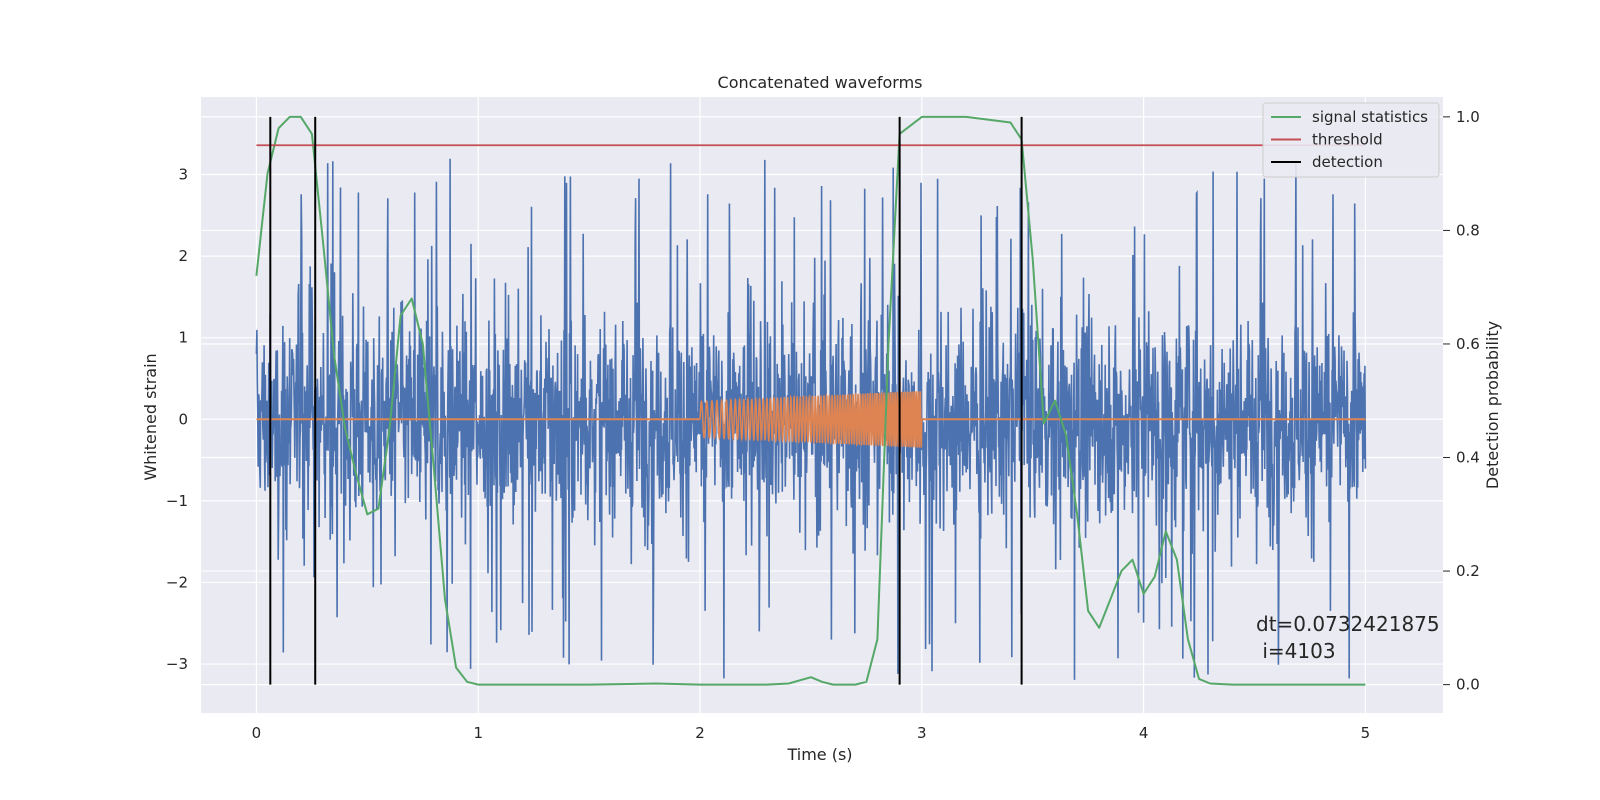 The width and height of the screenshot is (1600, 800). Describe the element at coordinates (257, 733) in the screenshot. I see `x-tick-label: 0` at that location.